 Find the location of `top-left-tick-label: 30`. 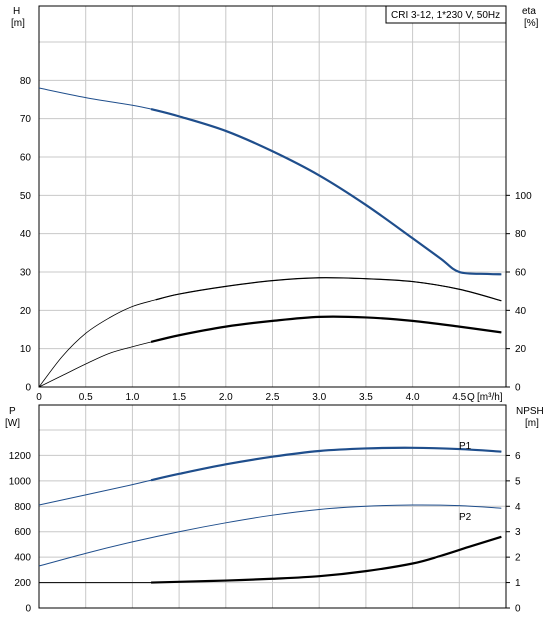

top-left-tick-label: 30 is located at coordinates (26, 273).